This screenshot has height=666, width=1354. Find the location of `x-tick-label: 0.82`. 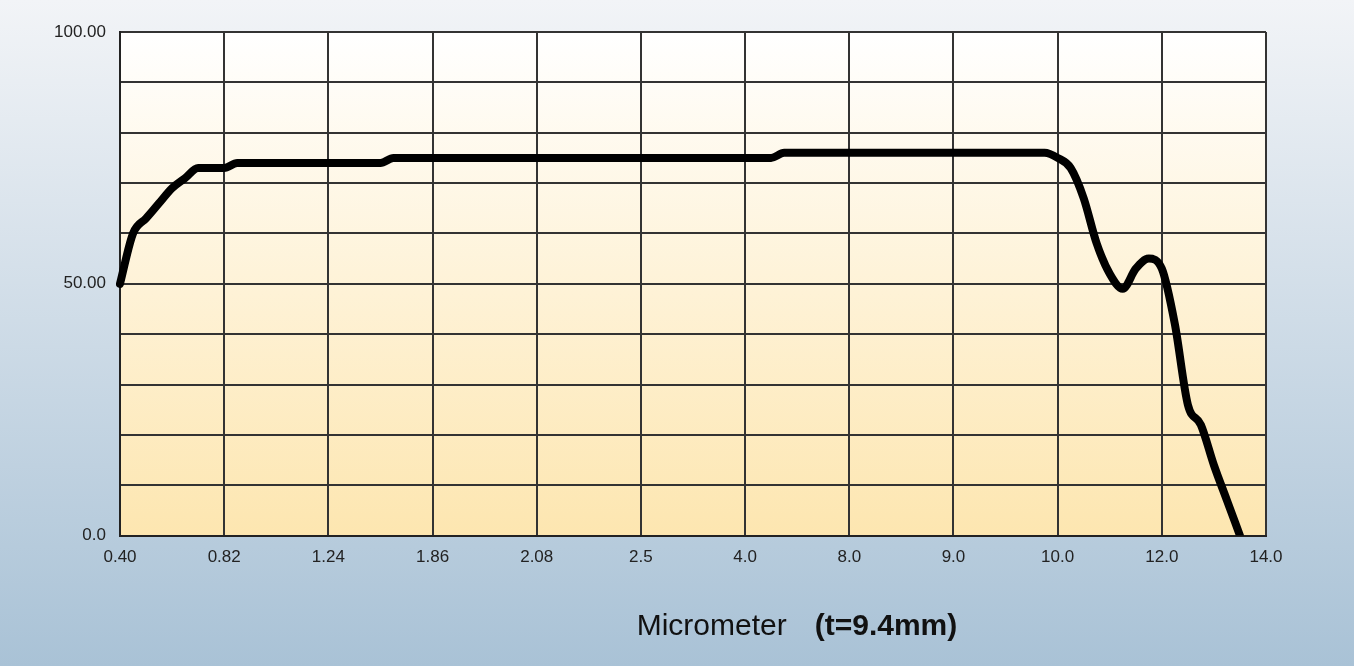

x-tick-label: 0.82 is located at coordinates (224, 557).